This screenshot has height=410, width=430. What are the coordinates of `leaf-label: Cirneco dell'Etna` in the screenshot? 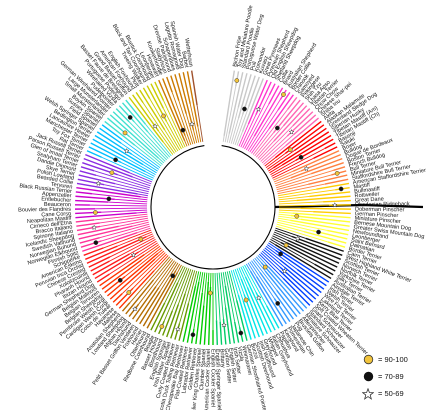 It's located at (51, 225).